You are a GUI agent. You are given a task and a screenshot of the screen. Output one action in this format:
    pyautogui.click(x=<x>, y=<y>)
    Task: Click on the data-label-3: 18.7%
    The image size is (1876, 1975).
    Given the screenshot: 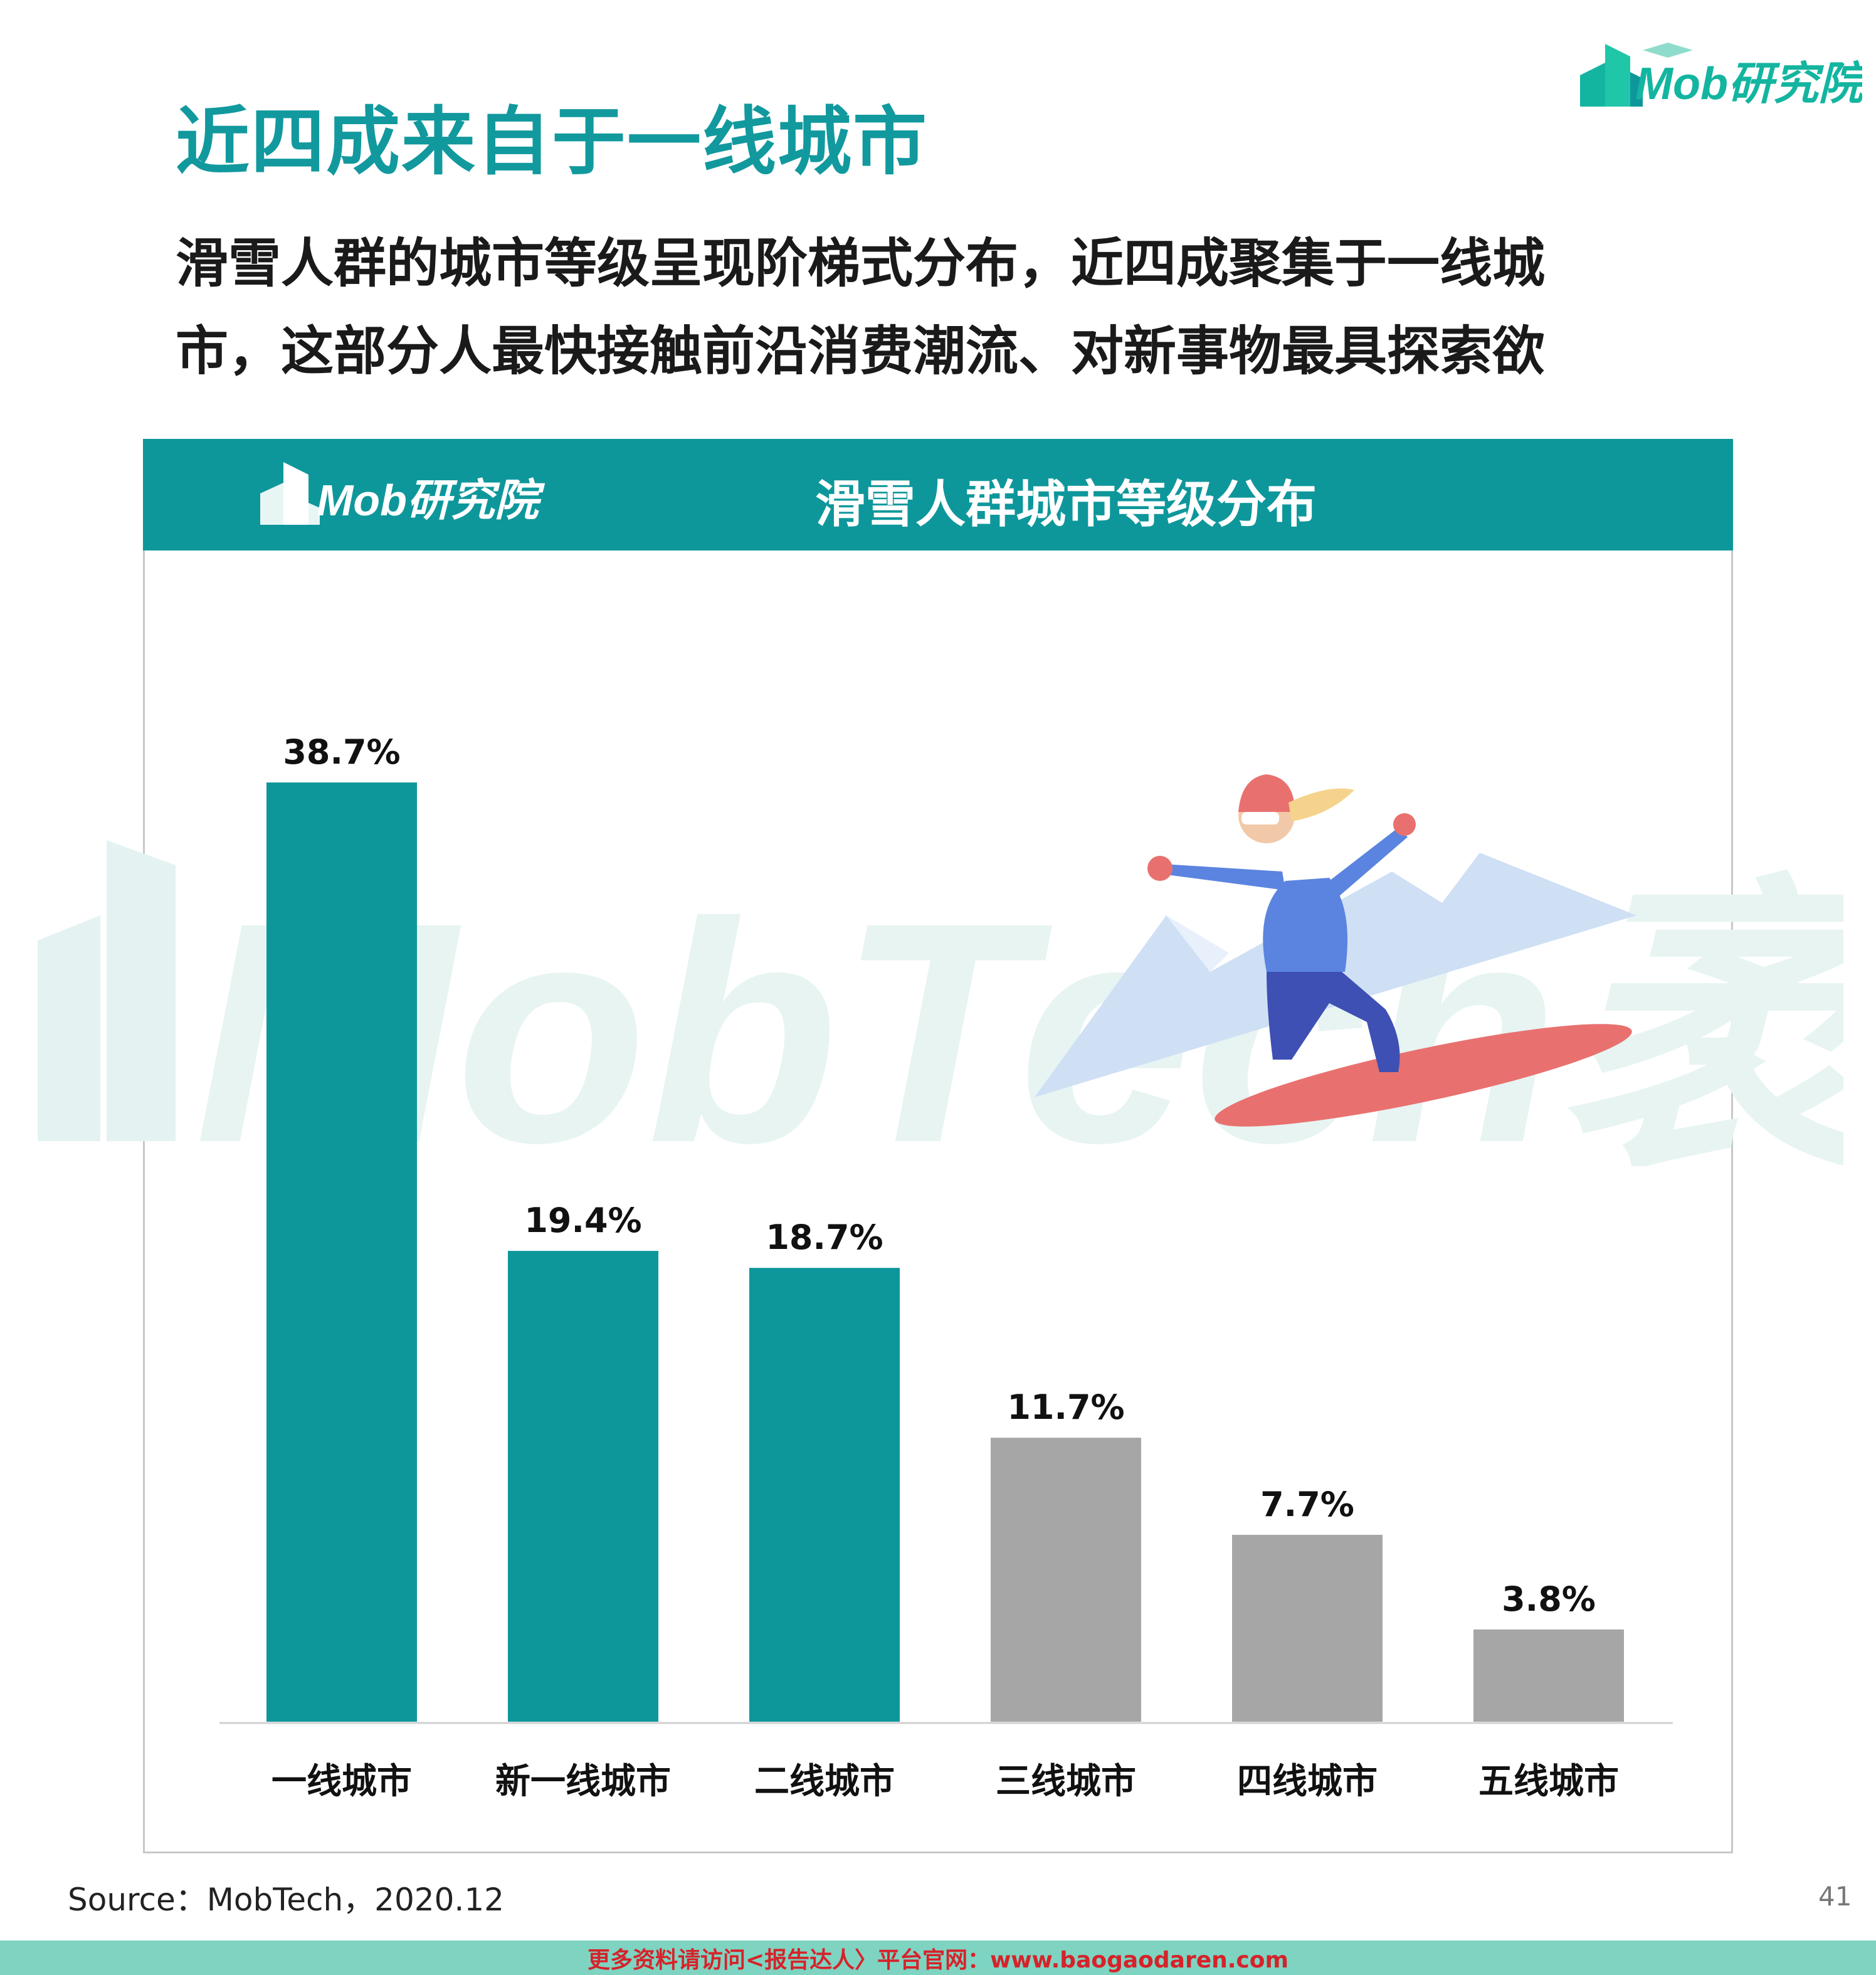 What is the action you would take?
    pyautogui.click(x=824, y=1237)
    